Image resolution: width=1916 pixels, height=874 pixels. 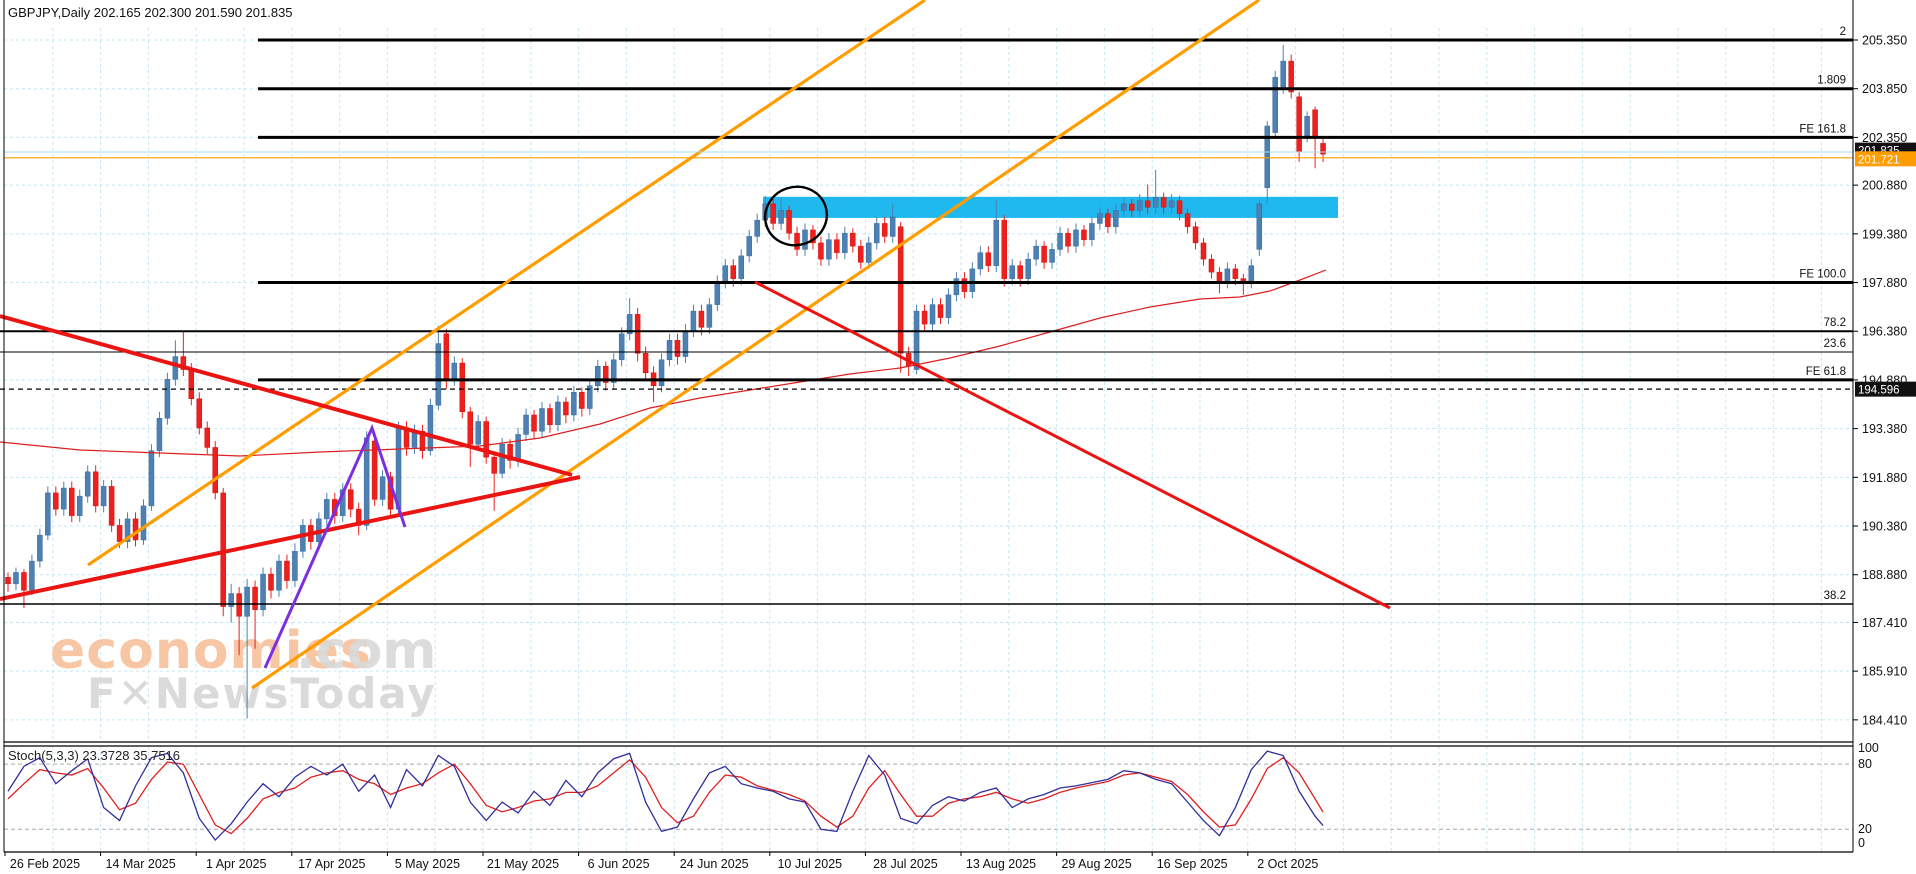 I want to click on date-axis-label: 6 Jun 2025, so click(x=619, y=864).